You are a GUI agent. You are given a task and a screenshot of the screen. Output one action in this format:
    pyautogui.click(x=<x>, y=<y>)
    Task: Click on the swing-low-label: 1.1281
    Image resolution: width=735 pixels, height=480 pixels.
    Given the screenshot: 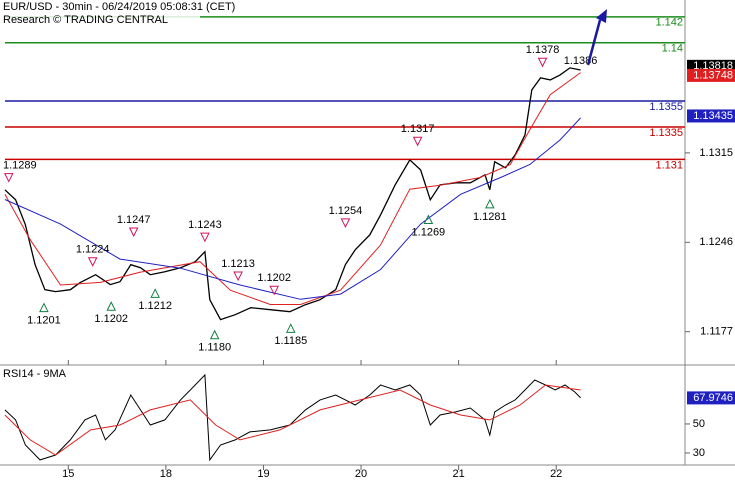 What is the action you would take?
    pyautogui.click(x=490, y=217)
    